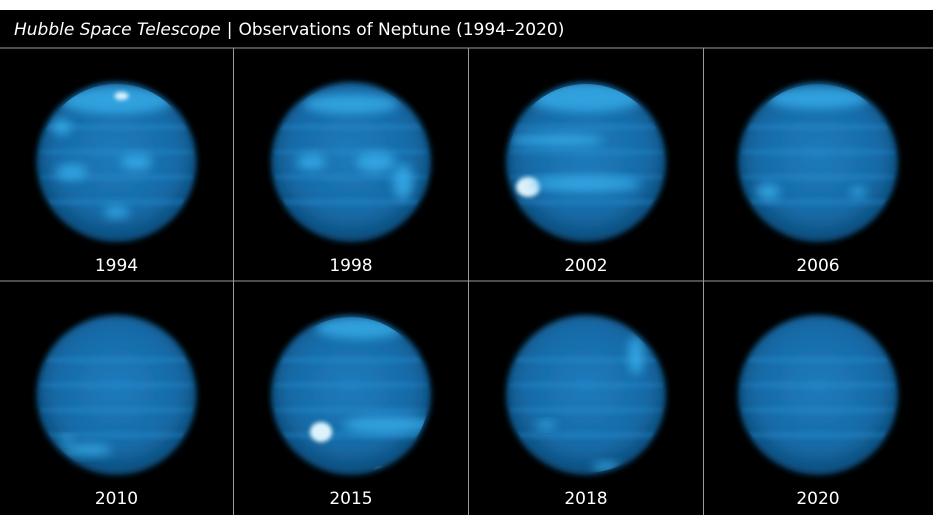 This screenshot has height=525, width=933. I want to click on year-label: 2015, so click(350, 499).